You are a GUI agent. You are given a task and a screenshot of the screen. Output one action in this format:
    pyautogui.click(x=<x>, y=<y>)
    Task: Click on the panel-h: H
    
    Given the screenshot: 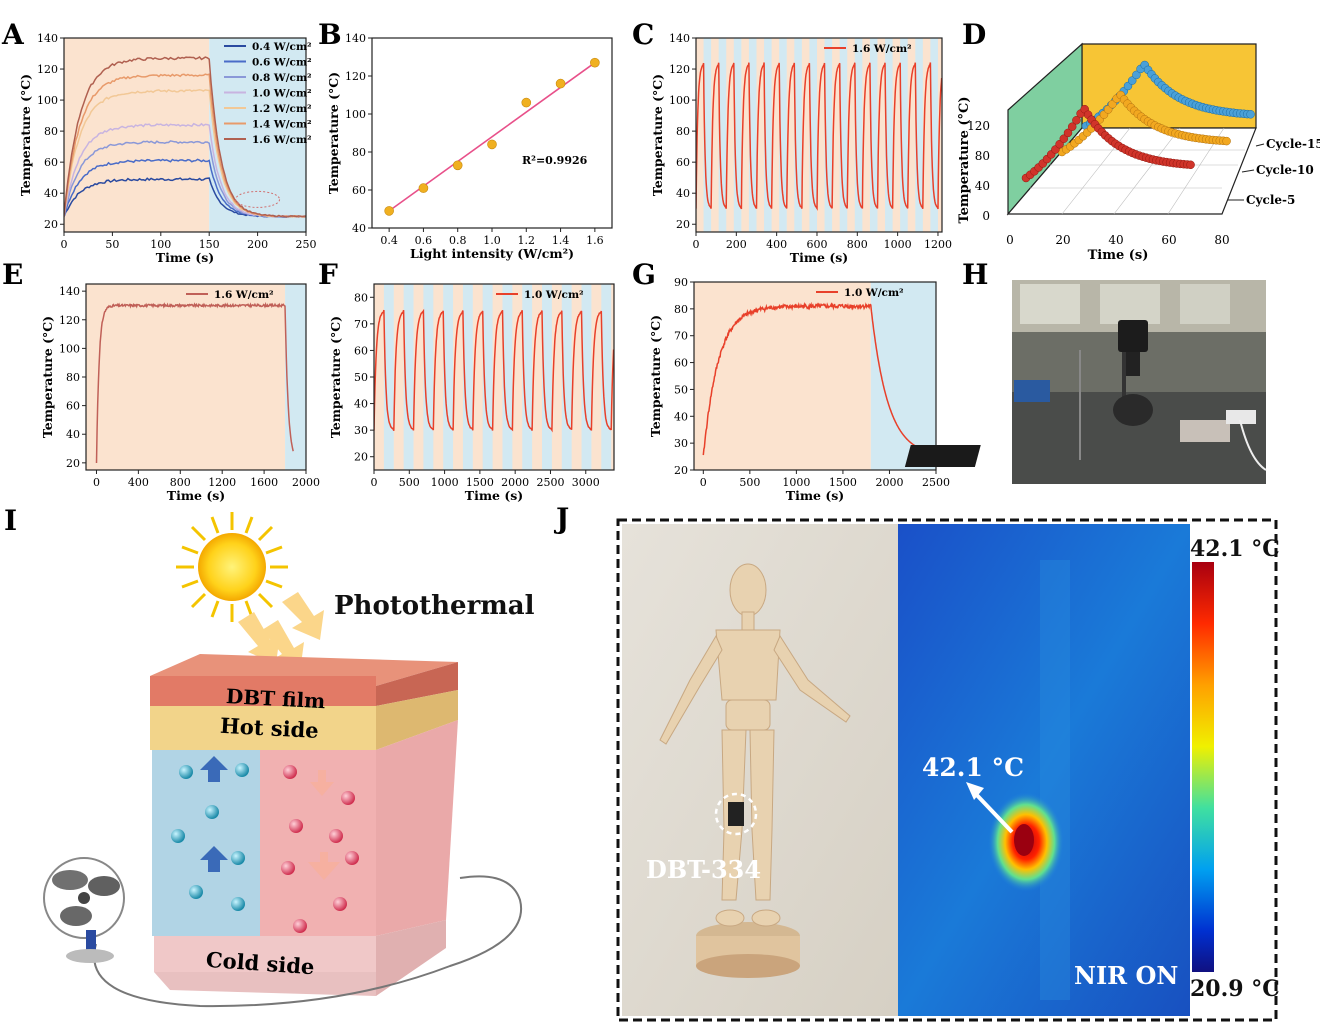 What is the action you would take?
    pyautogui.click(x=1085, y=371)
    